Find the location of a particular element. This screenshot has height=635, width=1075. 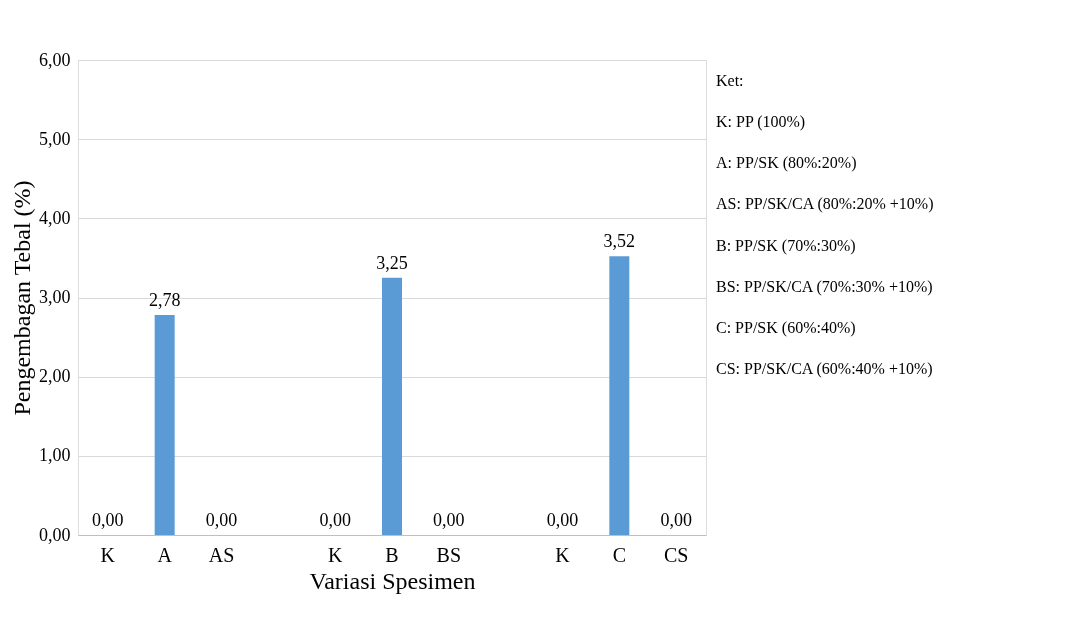

x-tick-label: A is located at coordinates (165, 554).